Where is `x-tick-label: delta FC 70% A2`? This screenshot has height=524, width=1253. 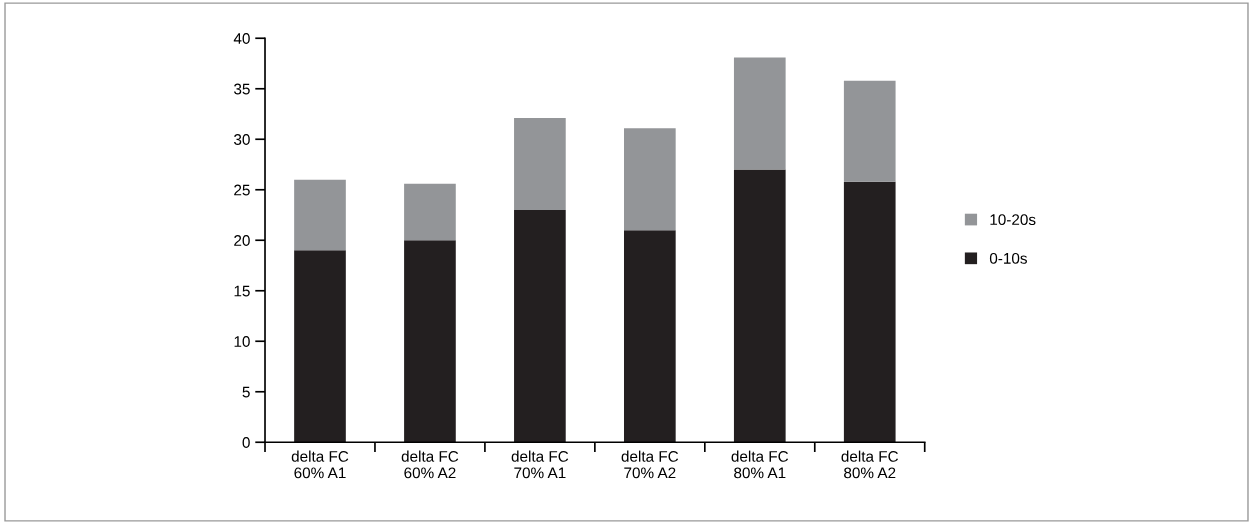
x-tick-label: delta FC 70% A2 is located at coordinates (650, 464).